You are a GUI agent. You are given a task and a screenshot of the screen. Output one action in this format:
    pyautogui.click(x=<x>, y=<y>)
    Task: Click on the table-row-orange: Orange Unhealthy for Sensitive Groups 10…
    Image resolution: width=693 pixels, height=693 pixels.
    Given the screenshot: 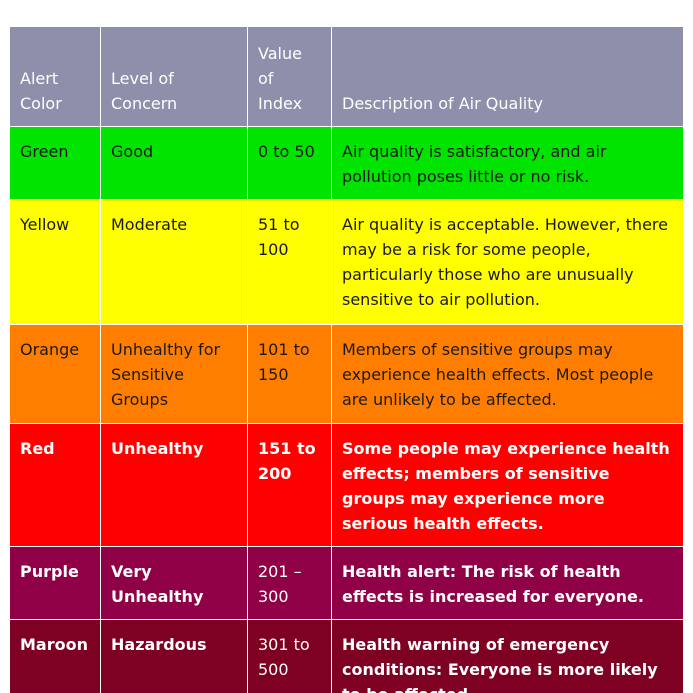 What is the action you would take?
    pyautogui.click(x=346, y=374)
    